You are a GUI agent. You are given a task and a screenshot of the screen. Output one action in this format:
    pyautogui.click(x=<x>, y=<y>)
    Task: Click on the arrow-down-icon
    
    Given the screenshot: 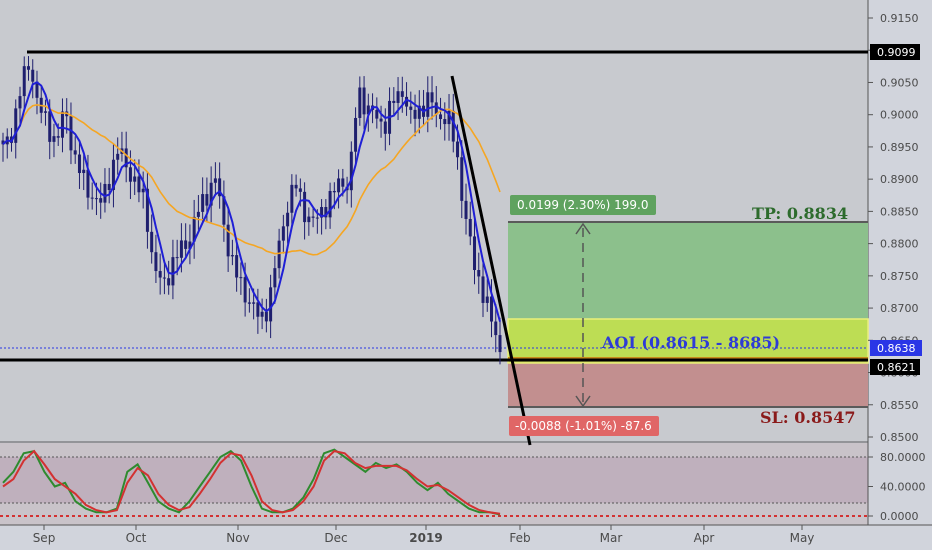 What is the action you would take?
    pyautogui.click(x=583, y=401)
    